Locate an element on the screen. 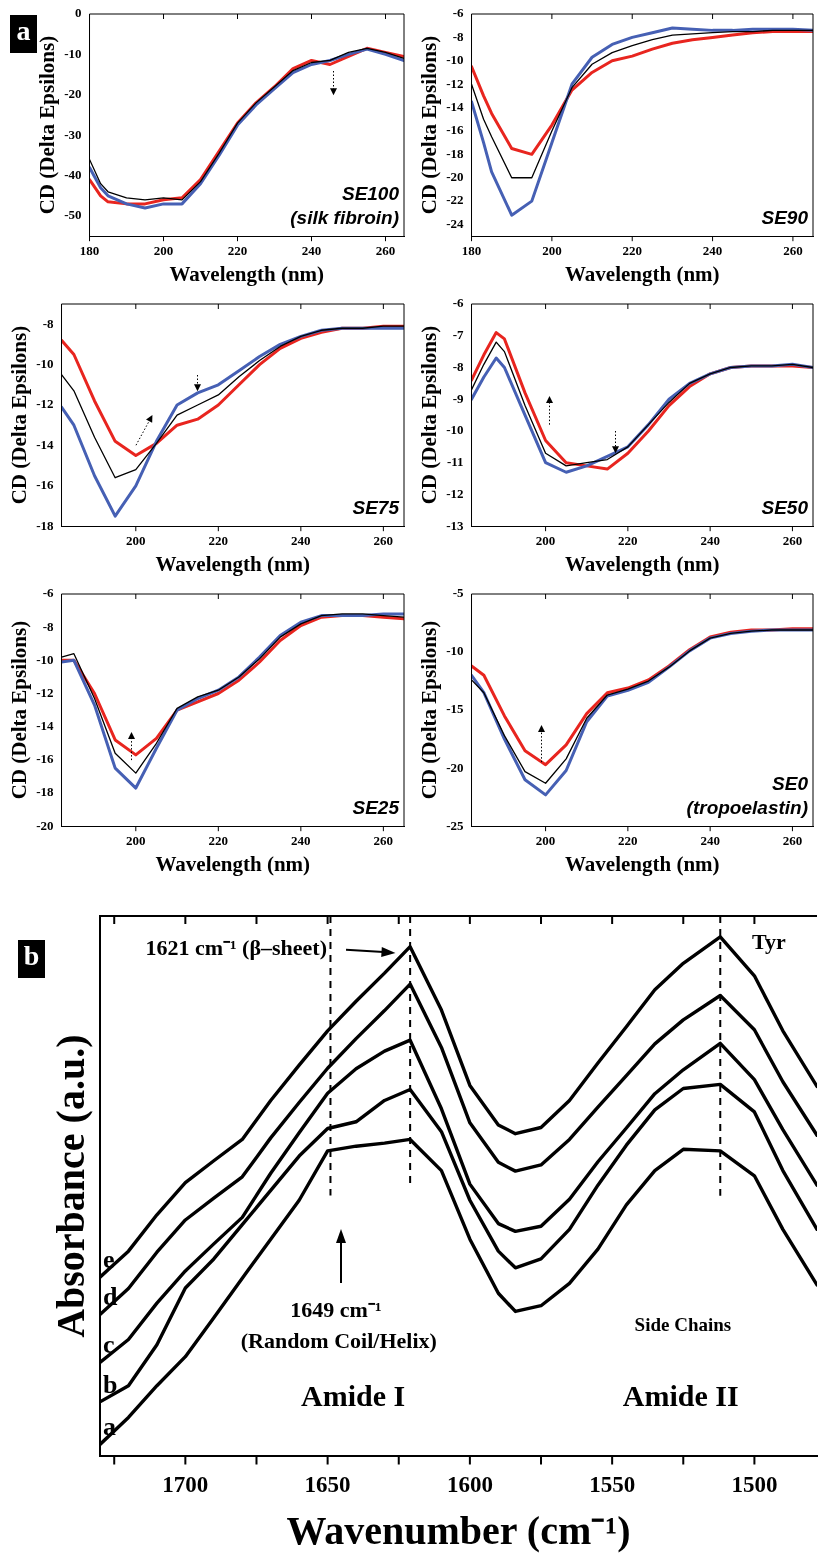 This screenshot has height=1562, width=819. annotation: (silk fibroin) is located at coordinates (344, 217).